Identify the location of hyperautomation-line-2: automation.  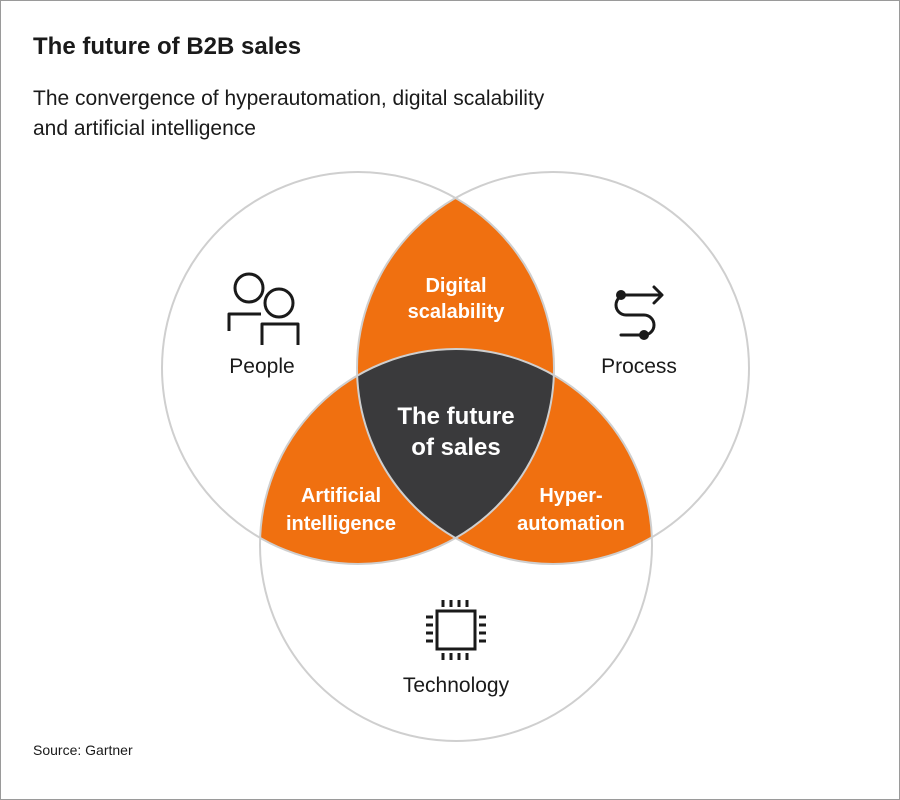
(571, 524).